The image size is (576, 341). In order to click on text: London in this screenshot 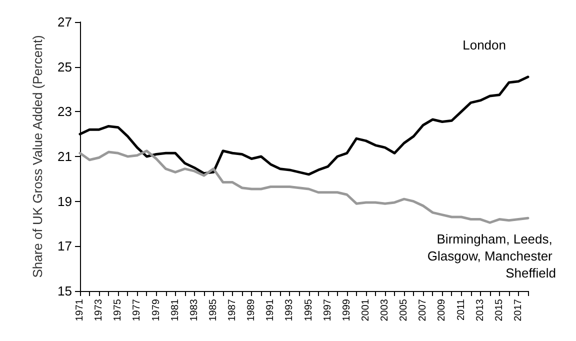, I will do `click(484, 44)`.